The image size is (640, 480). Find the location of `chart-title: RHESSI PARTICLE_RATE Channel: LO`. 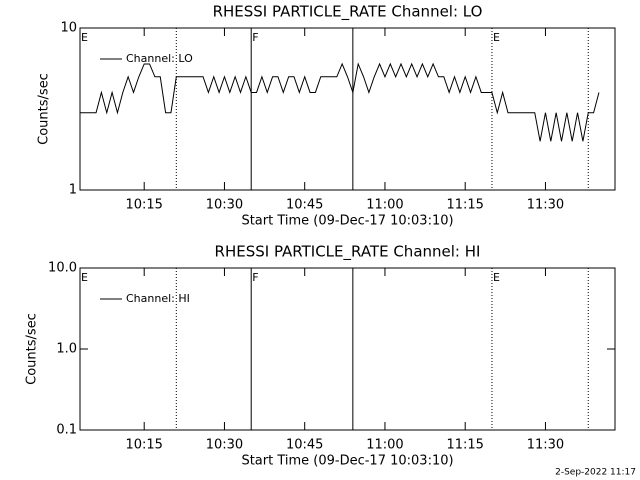

chart-title: RHESSI PARTICLE_RATE Channel: LO is located at coordinates (348, 12).